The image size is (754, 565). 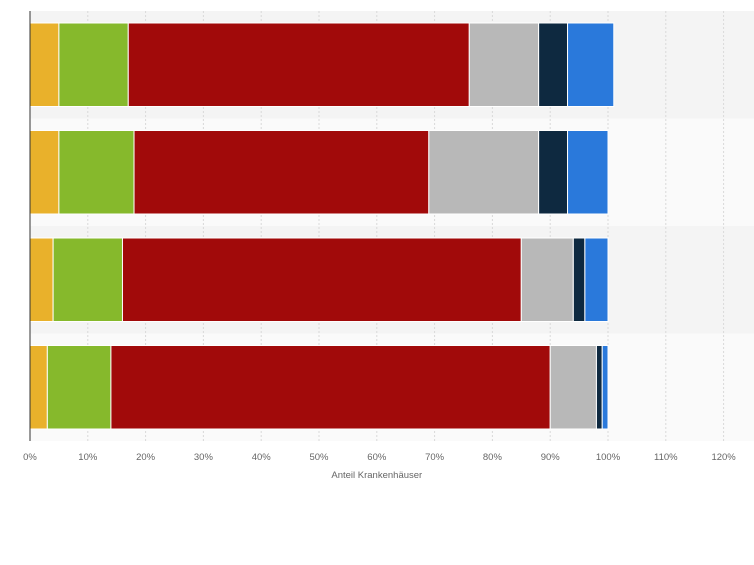 What do you see at coordinates (493, 457) in the screenshot?
I see `x-tick-label: 80%` at bounding box center [493, 457].